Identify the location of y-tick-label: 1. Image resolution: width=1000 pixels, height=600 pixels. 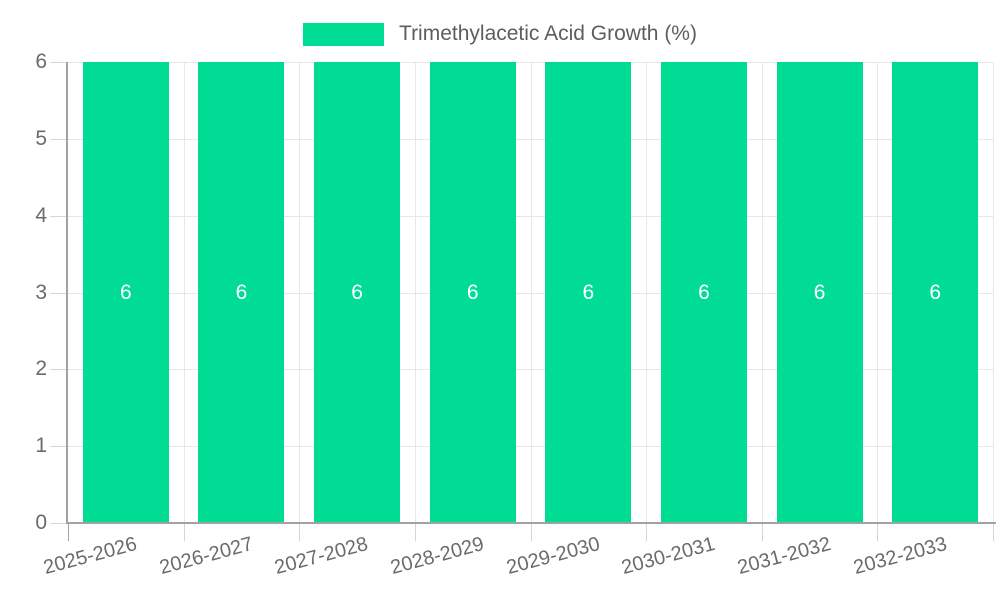
(41, 446).